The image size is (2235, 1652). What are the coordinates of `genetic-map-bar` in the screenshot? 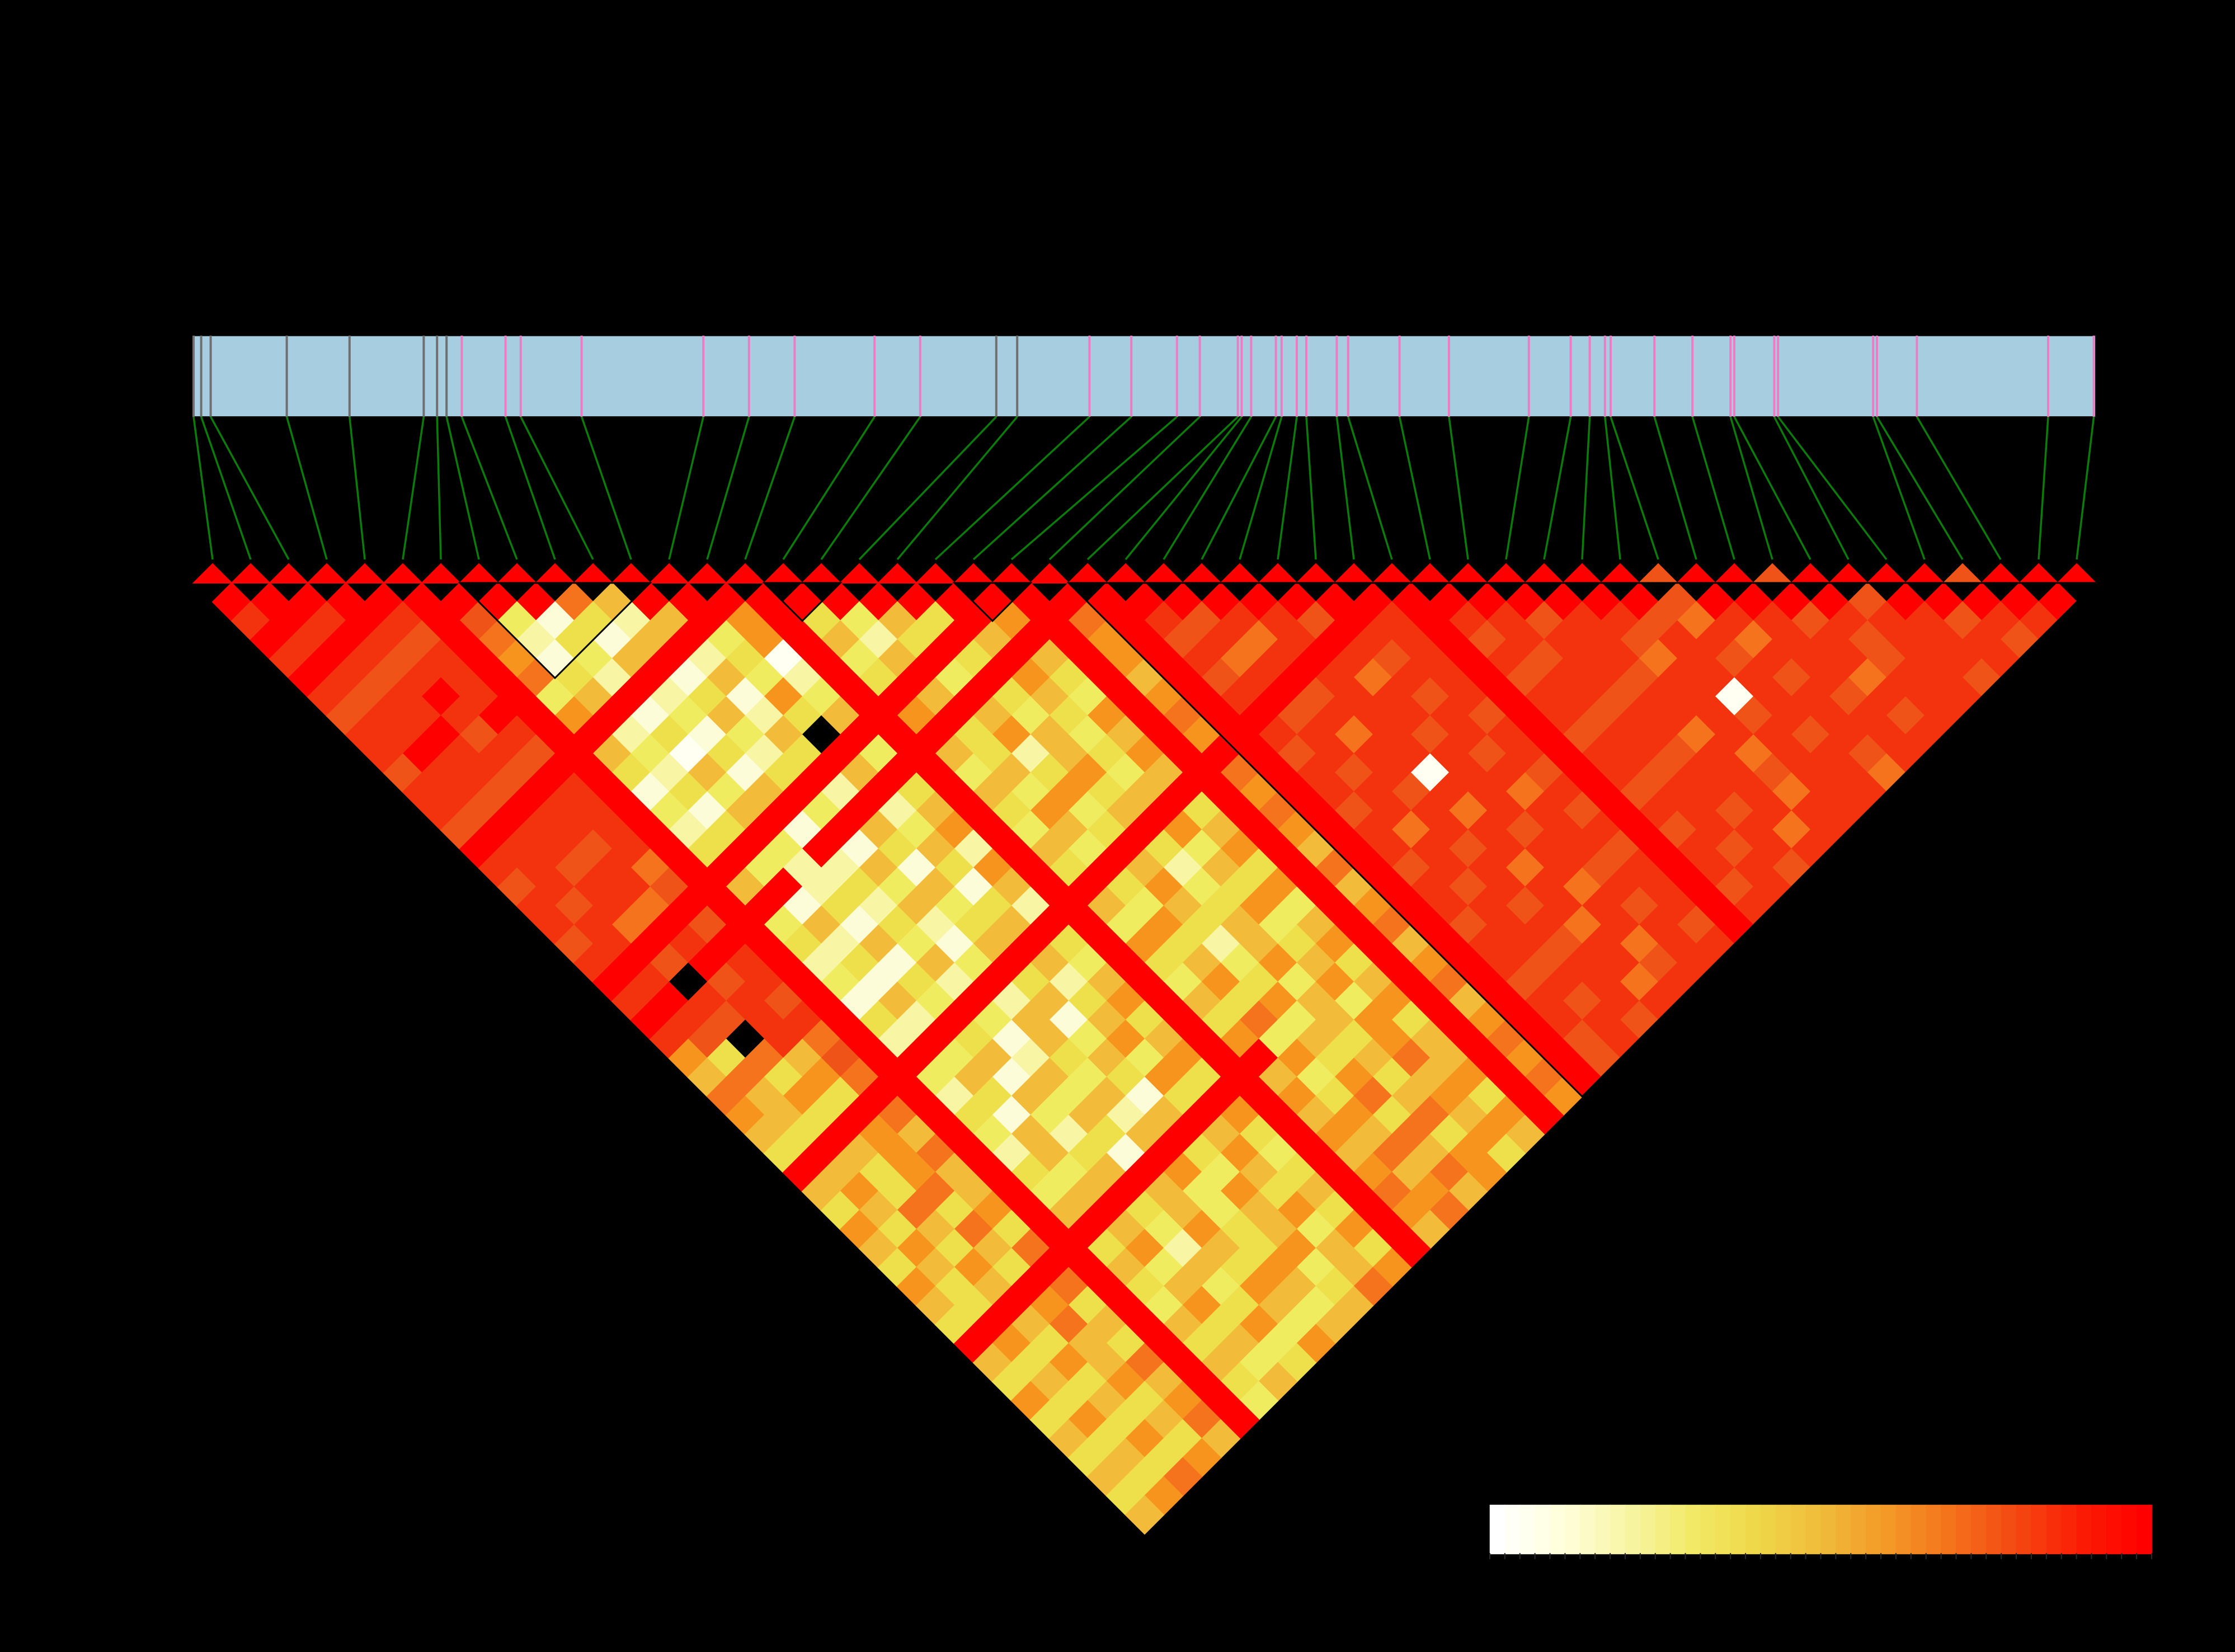 It's located at (1144, 376).